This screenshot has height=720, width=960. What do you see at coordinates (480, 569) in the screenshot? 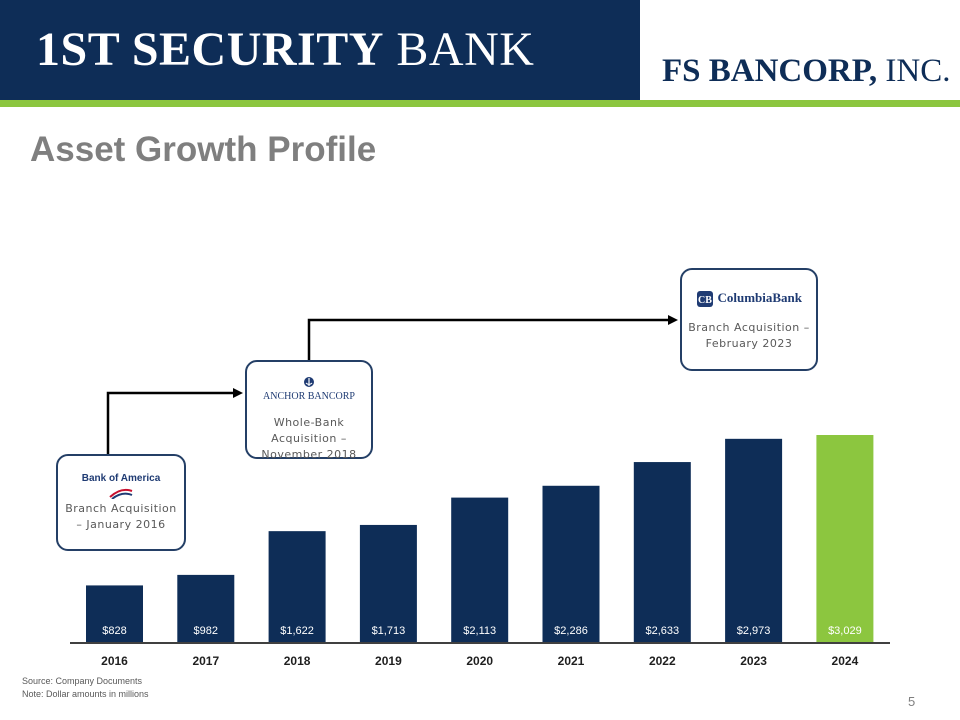
I see `bar-2020` at bounding box center [480, 569].